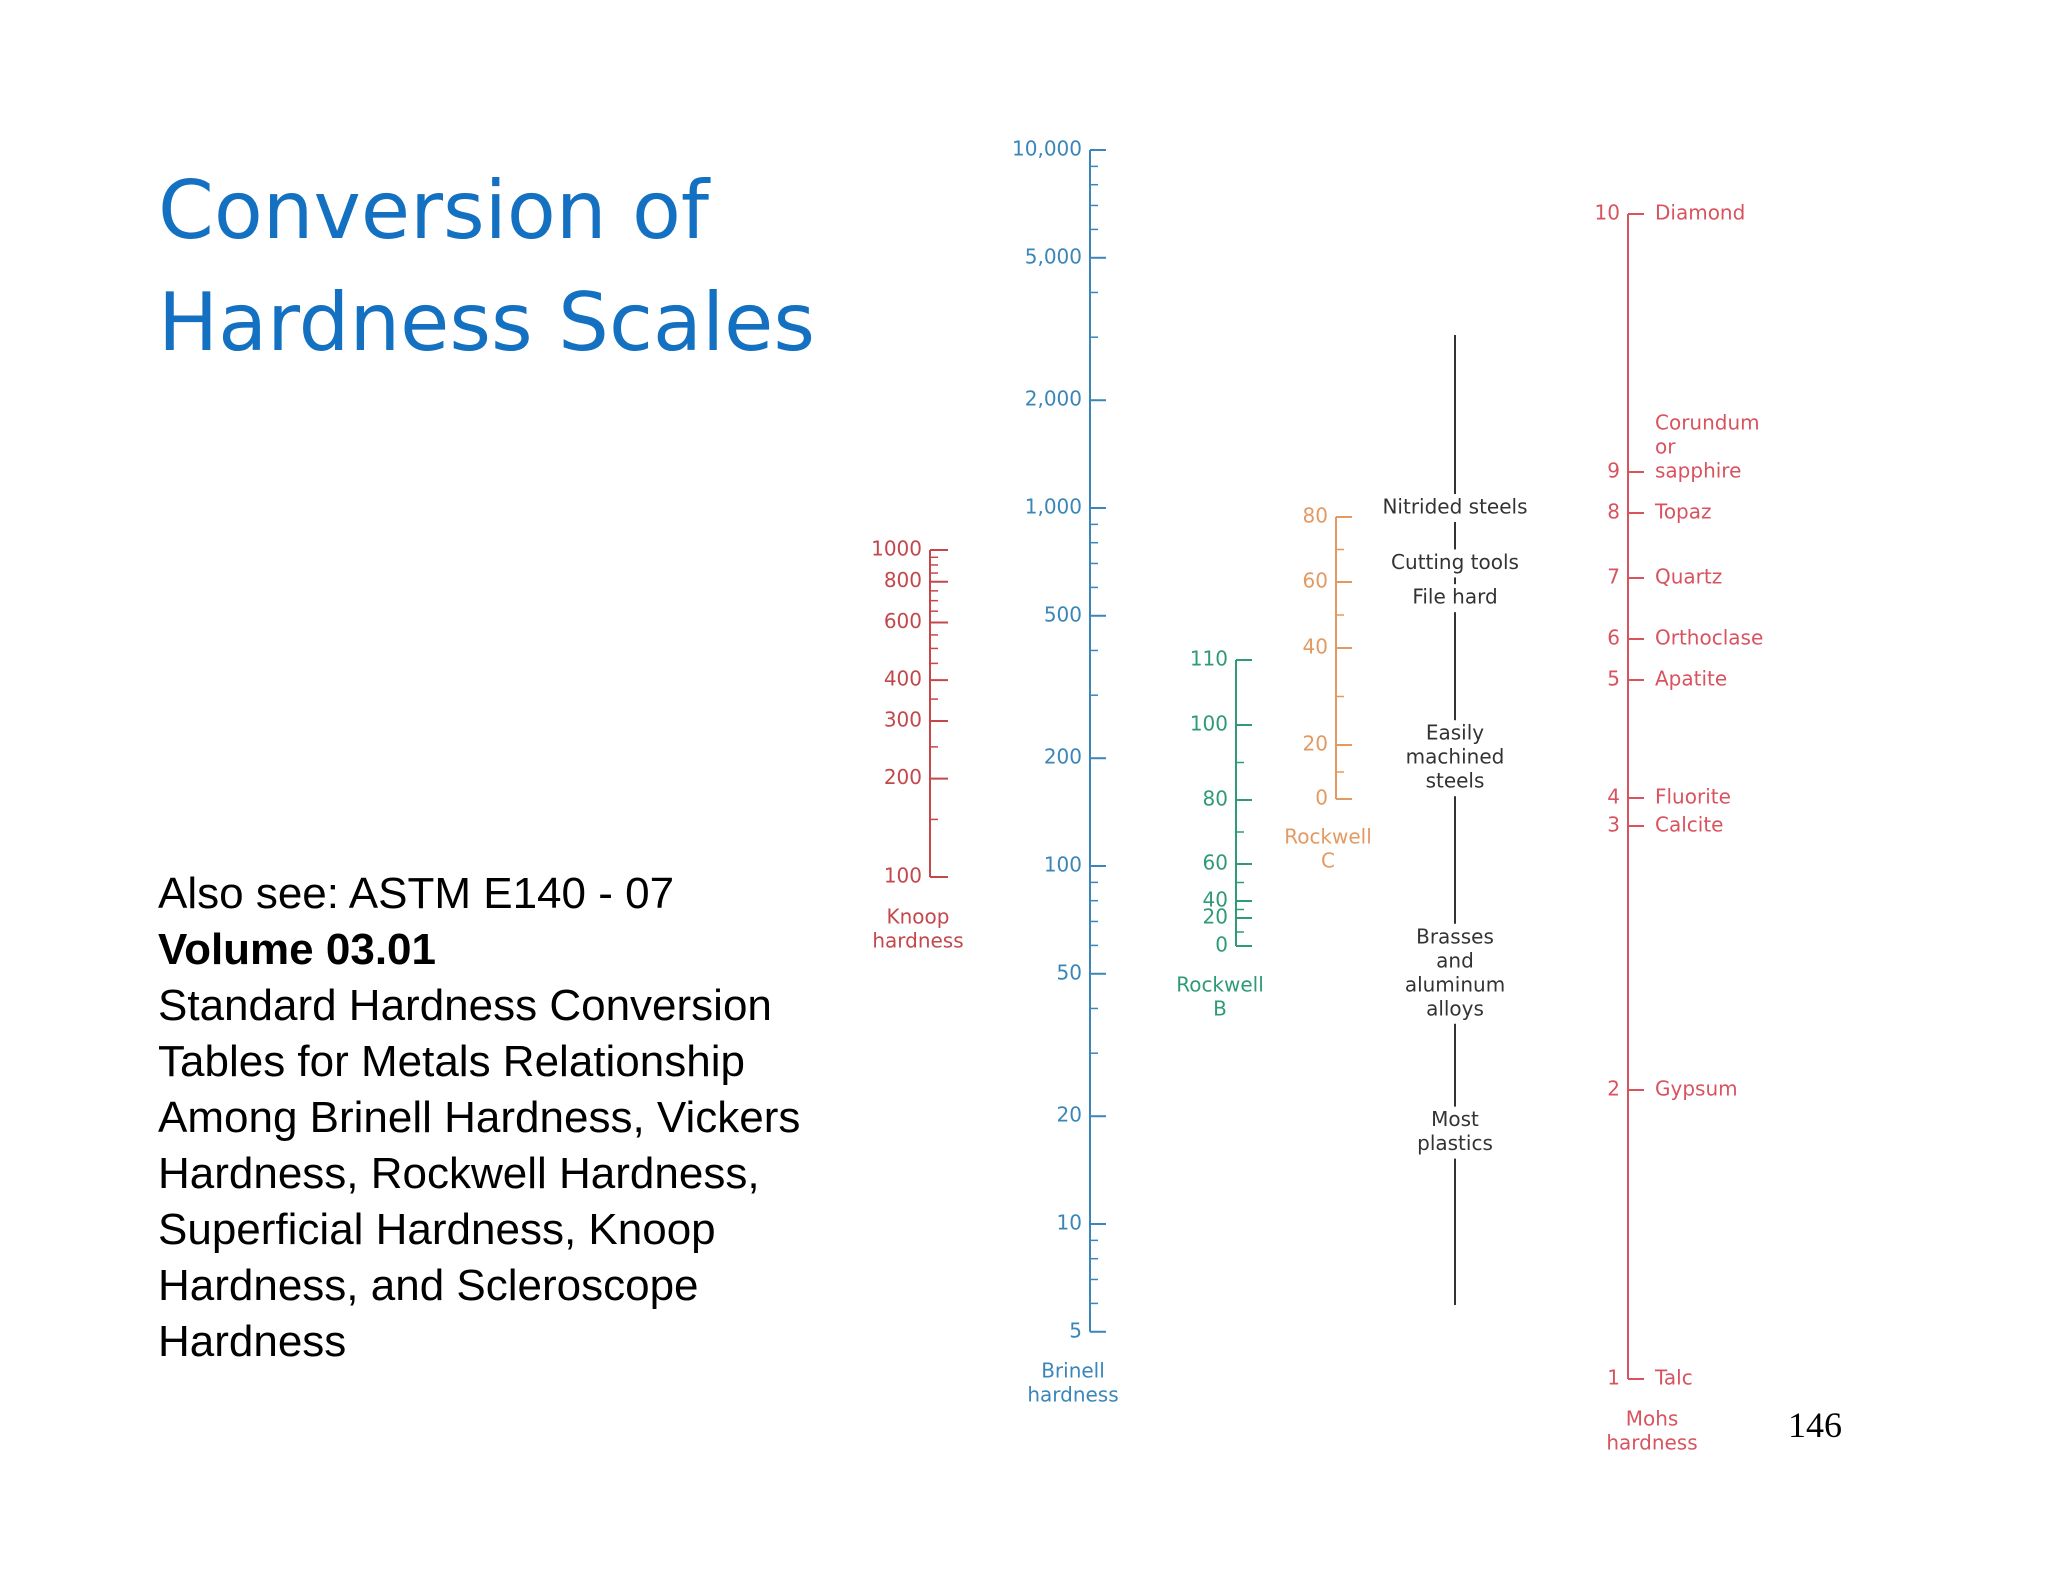 Image resolution: width=2048 pixels, height=1582 pixels. What do you see at coordinates (428, 1285) in the screenshot?
I see `reference-line: Hardness, and Scleroscope` at bounding box center [428, 1285].